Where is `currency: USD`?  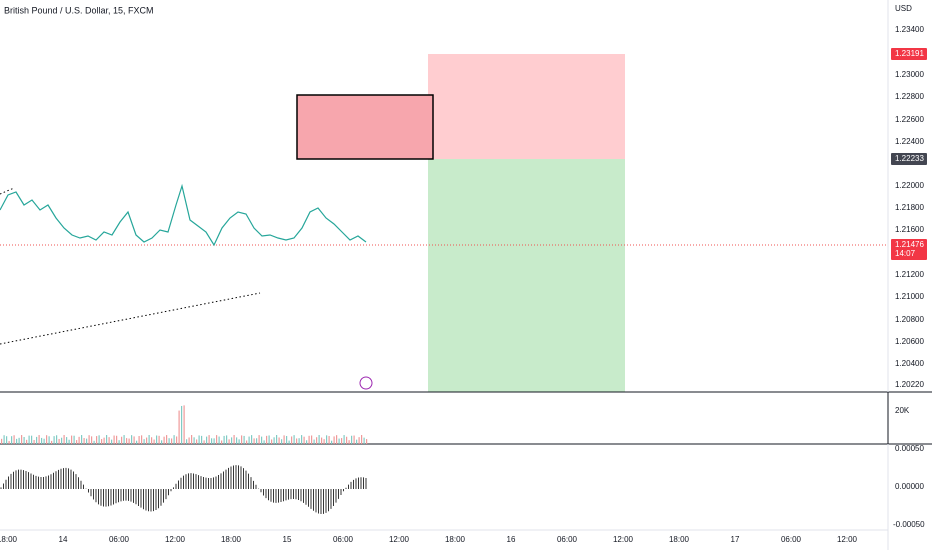
currency: USD is located at coordinates (903, 8).